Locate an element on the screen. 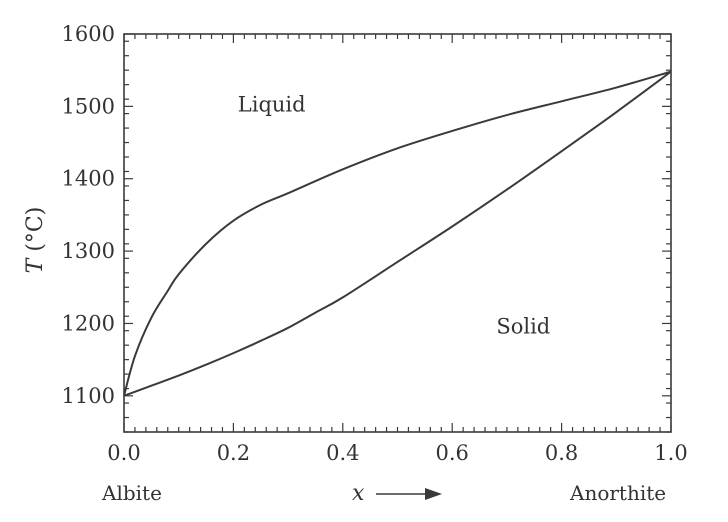 The height and width of the screenshot is (522, 728). albite-label: Albite is located at coordinates (131, 493).